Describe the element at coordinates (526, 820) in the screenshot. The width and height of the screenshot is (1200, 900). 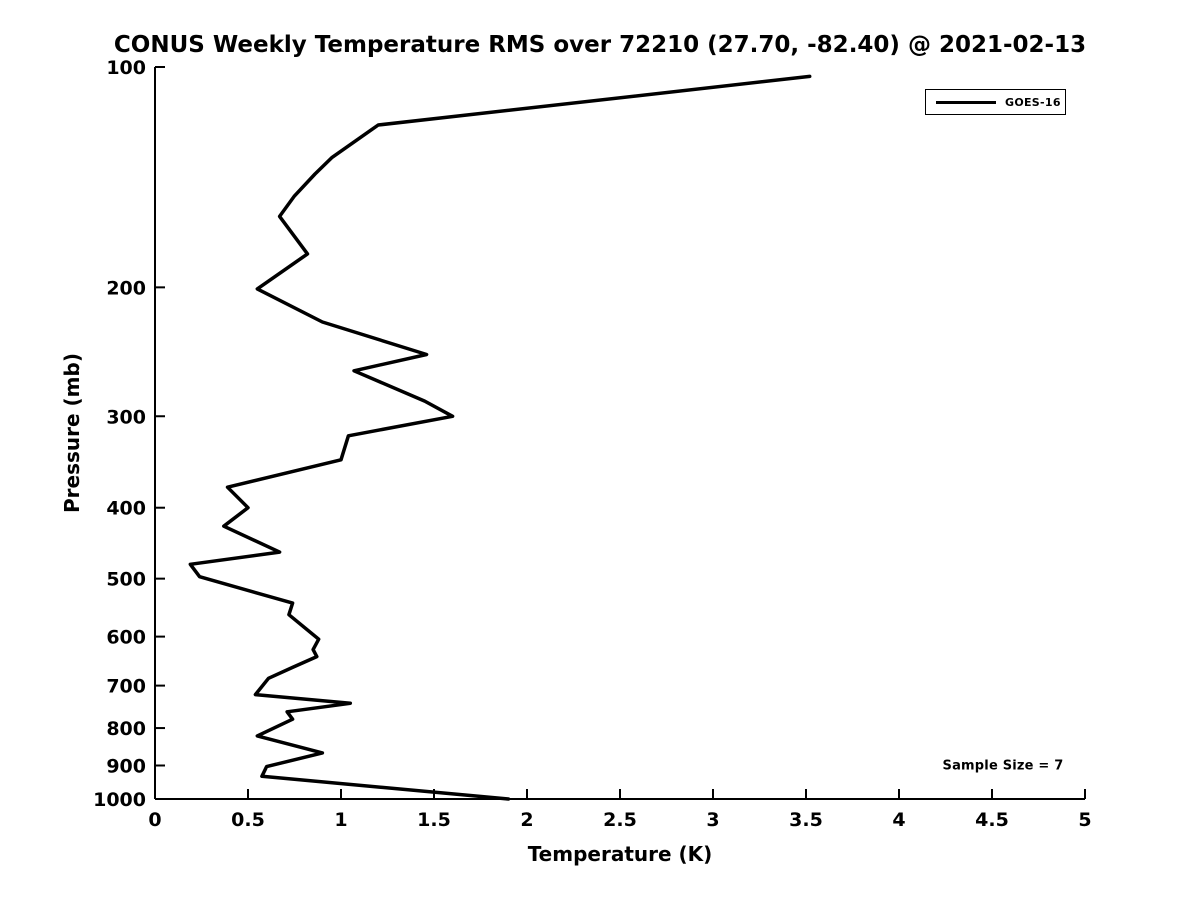
I see `x-axis-tick-label: 2` at that location.